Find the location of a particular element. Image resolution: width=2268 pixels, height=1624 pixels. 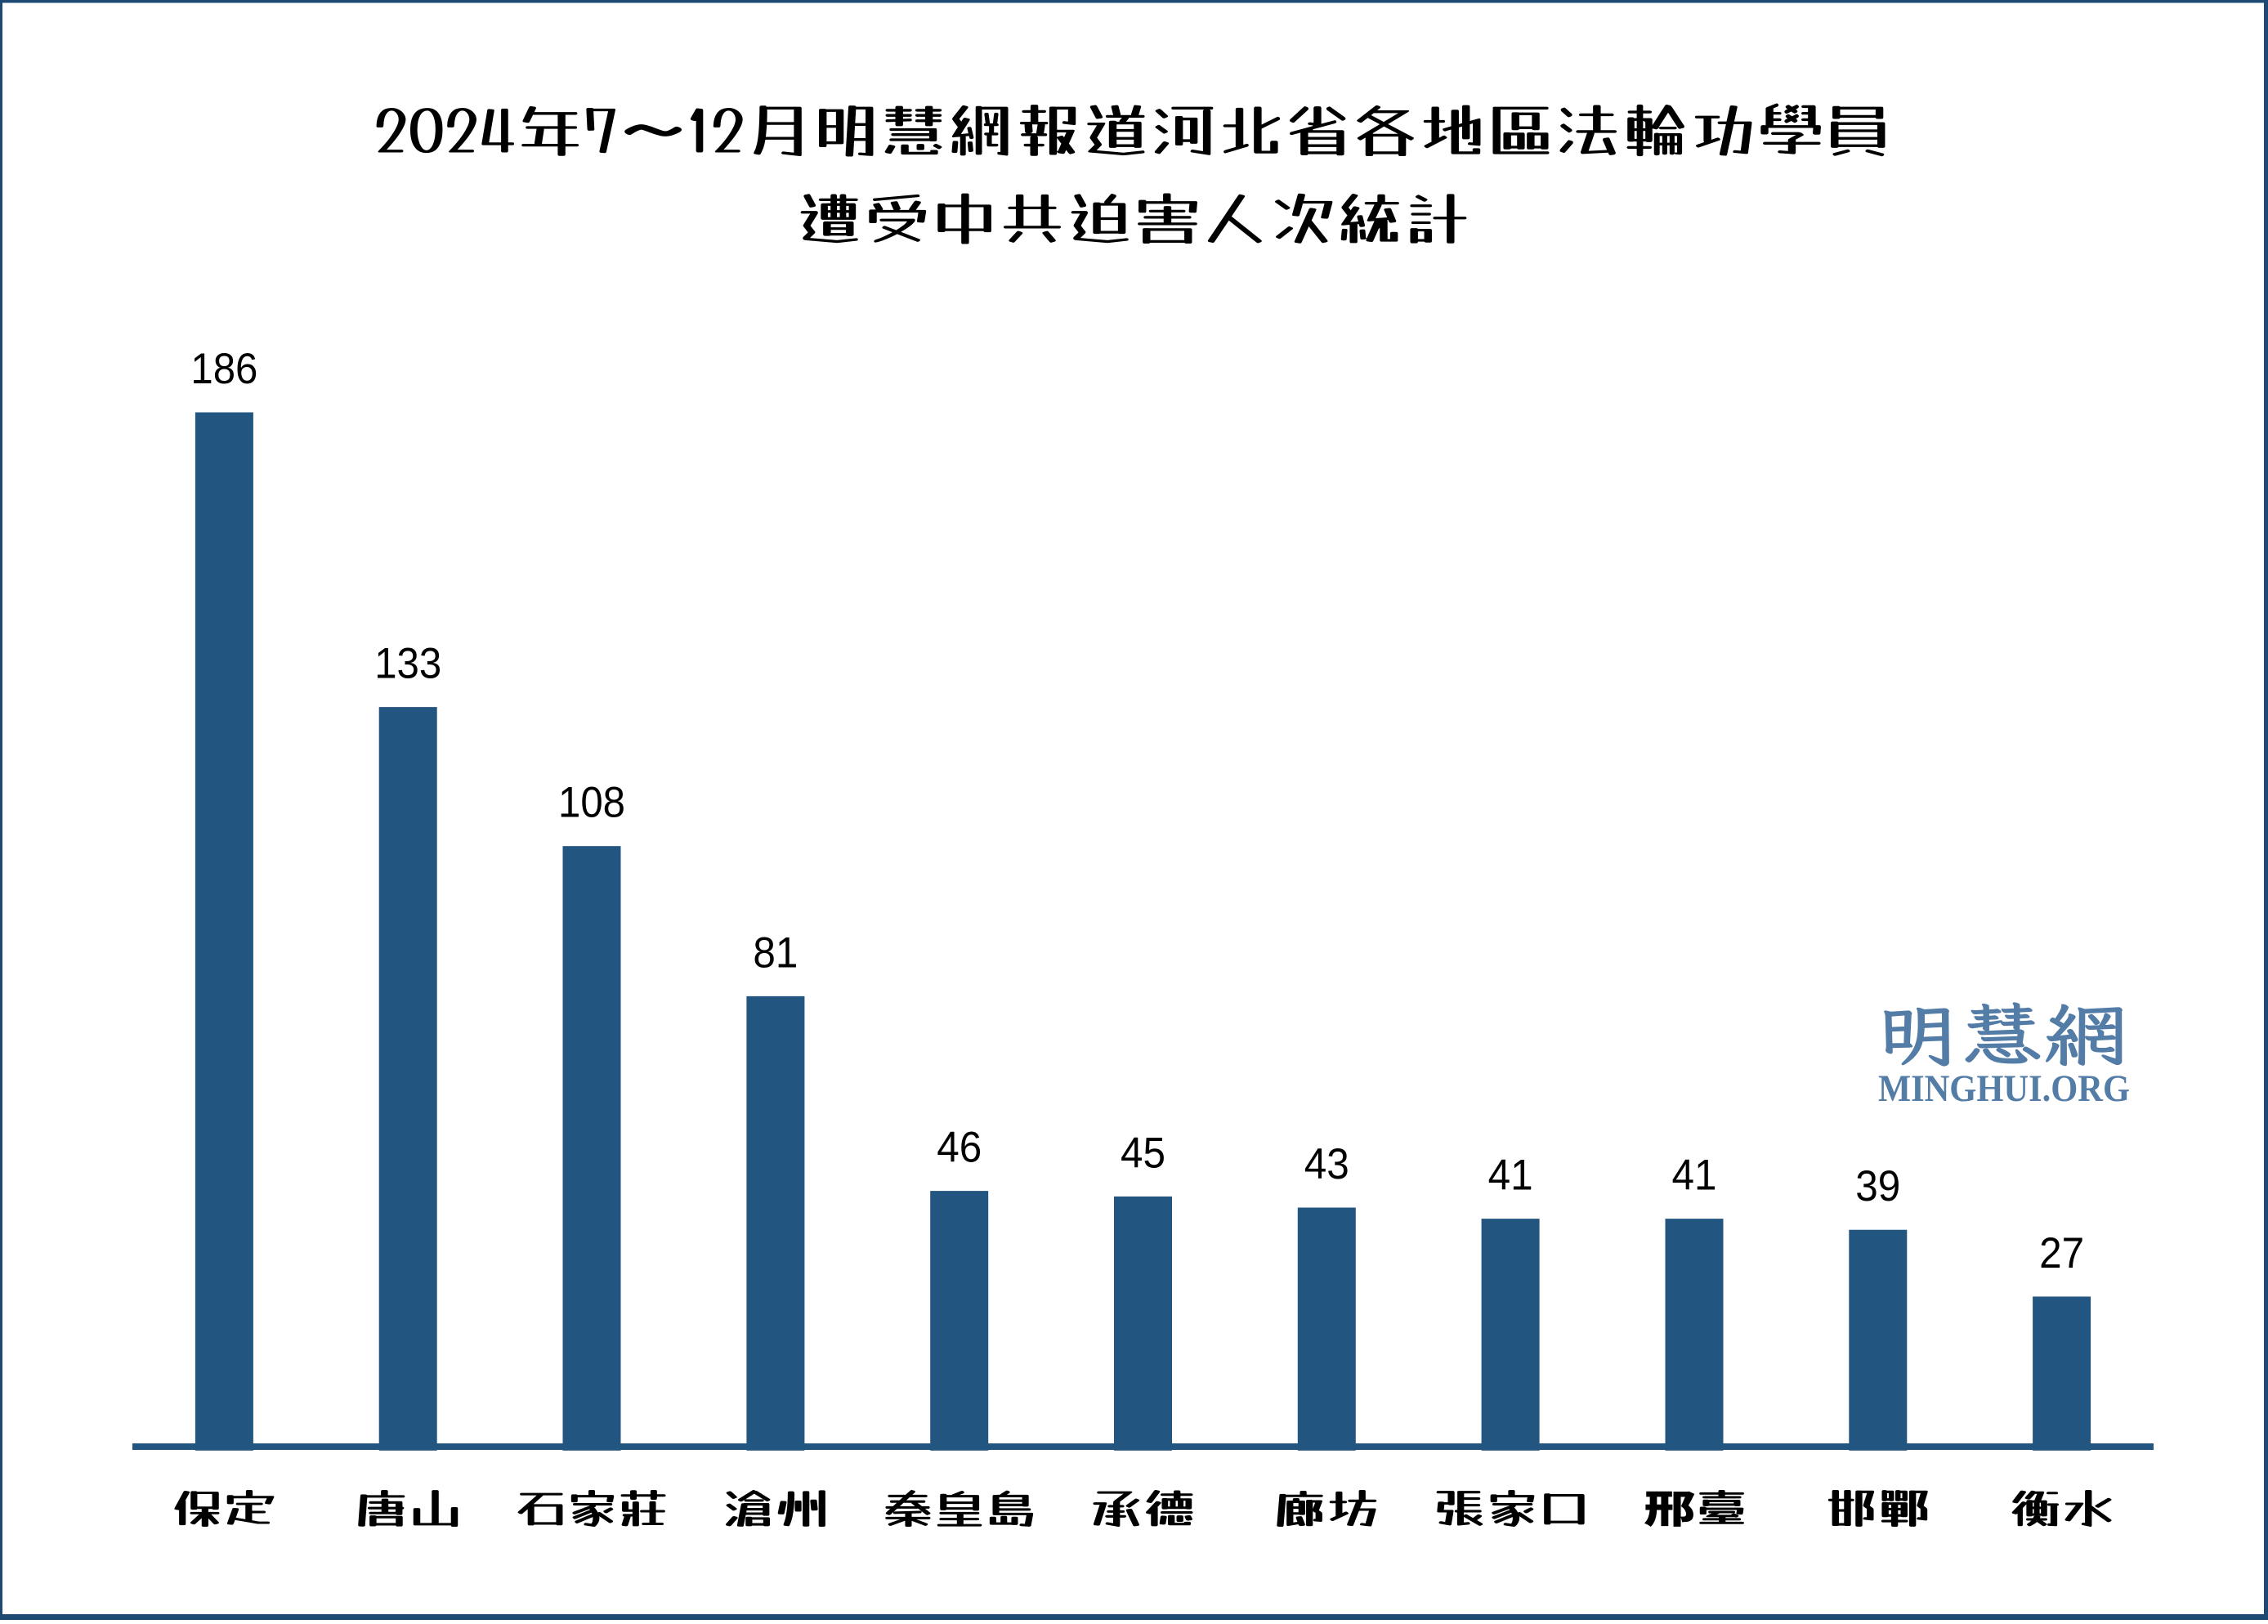

svg-text: 108 is located at coordinates (591, 803).